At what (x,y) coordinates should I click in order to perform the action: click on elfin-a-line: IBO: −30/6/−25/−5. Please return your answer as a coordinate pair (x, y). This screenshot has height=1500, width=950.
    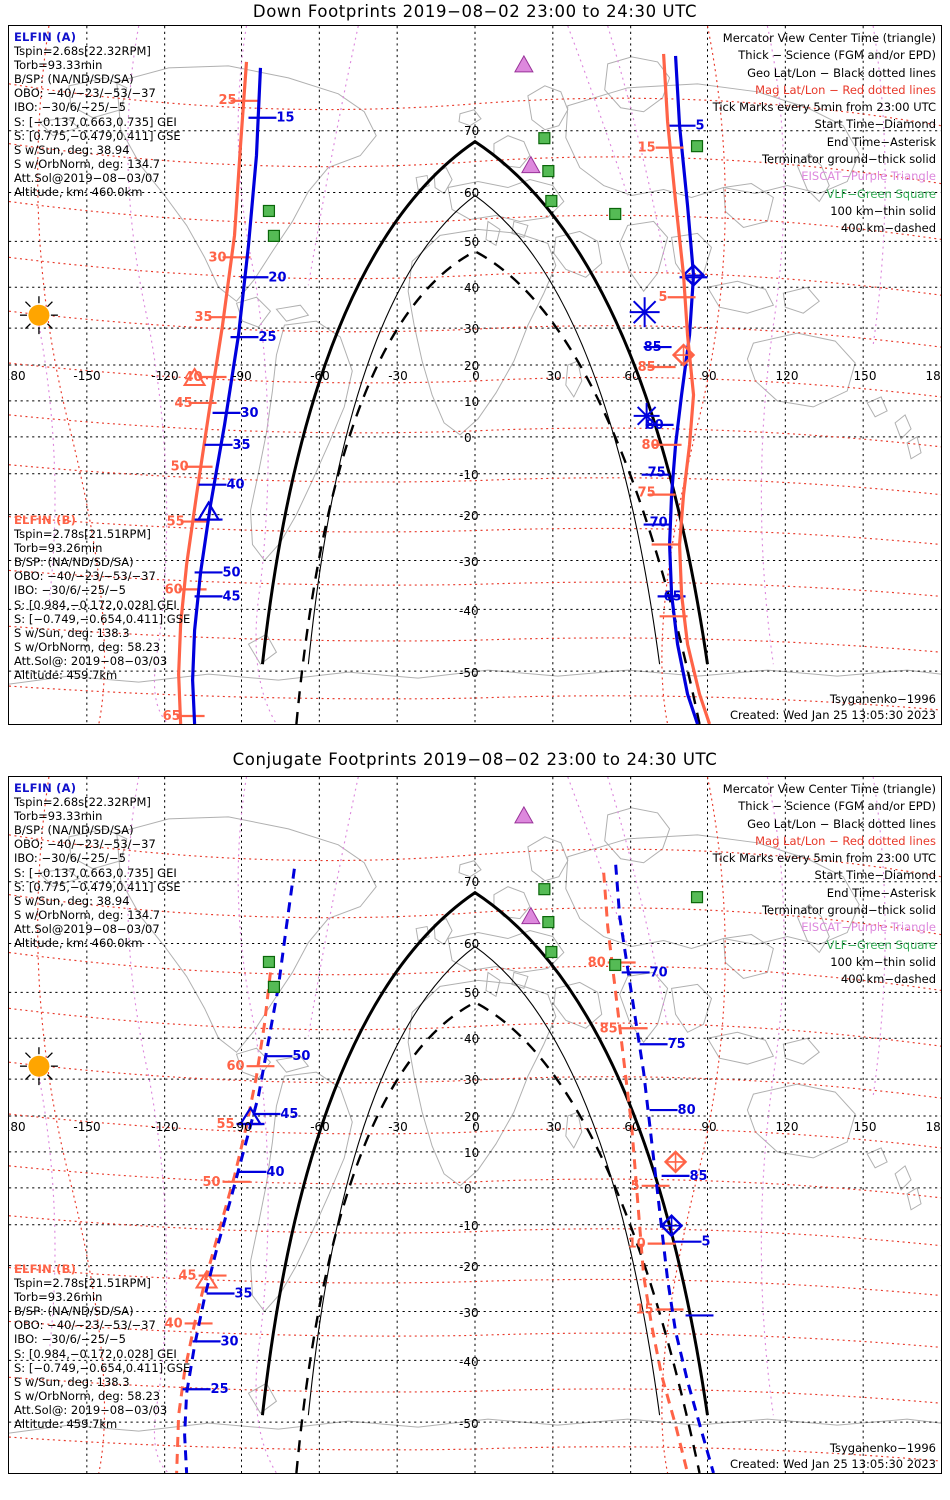
    Looking at the image, I should click on (70, 858).